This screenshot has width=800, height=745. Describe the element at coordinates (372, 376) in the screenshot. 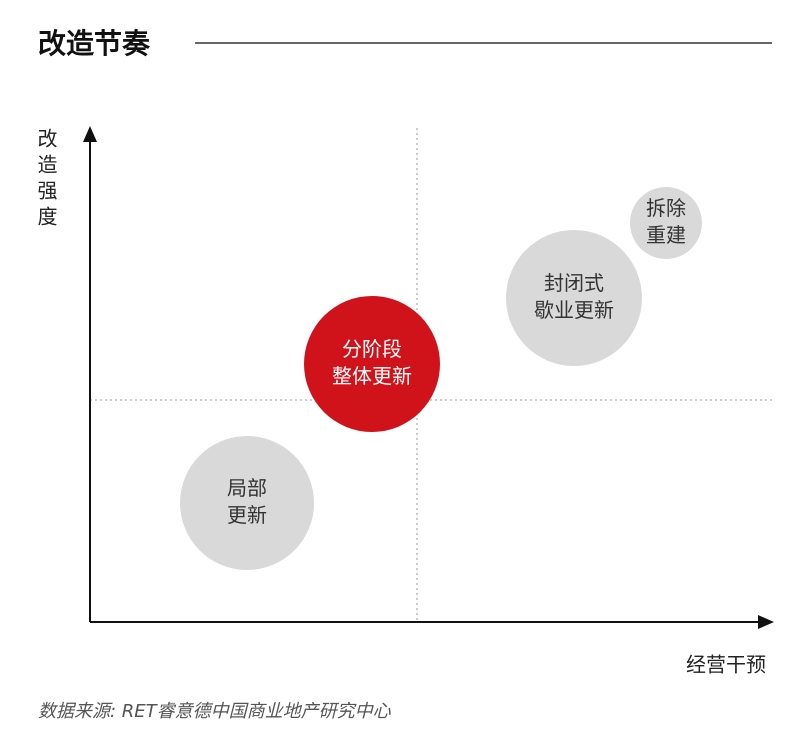

I see `bubble-label: 整体更新` at that location.